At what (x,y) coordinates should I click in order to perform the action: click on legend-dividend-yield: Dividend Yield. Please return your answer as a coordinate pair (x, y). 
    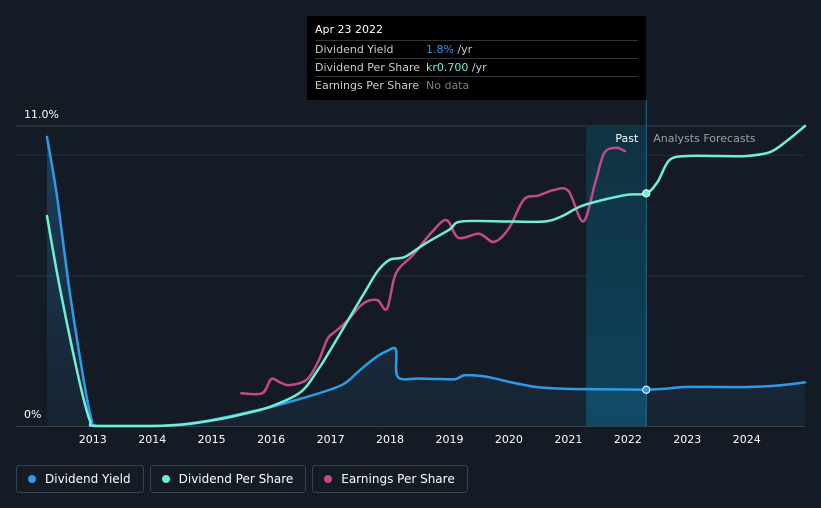
    Looking at the image, I should click on (80, 479).